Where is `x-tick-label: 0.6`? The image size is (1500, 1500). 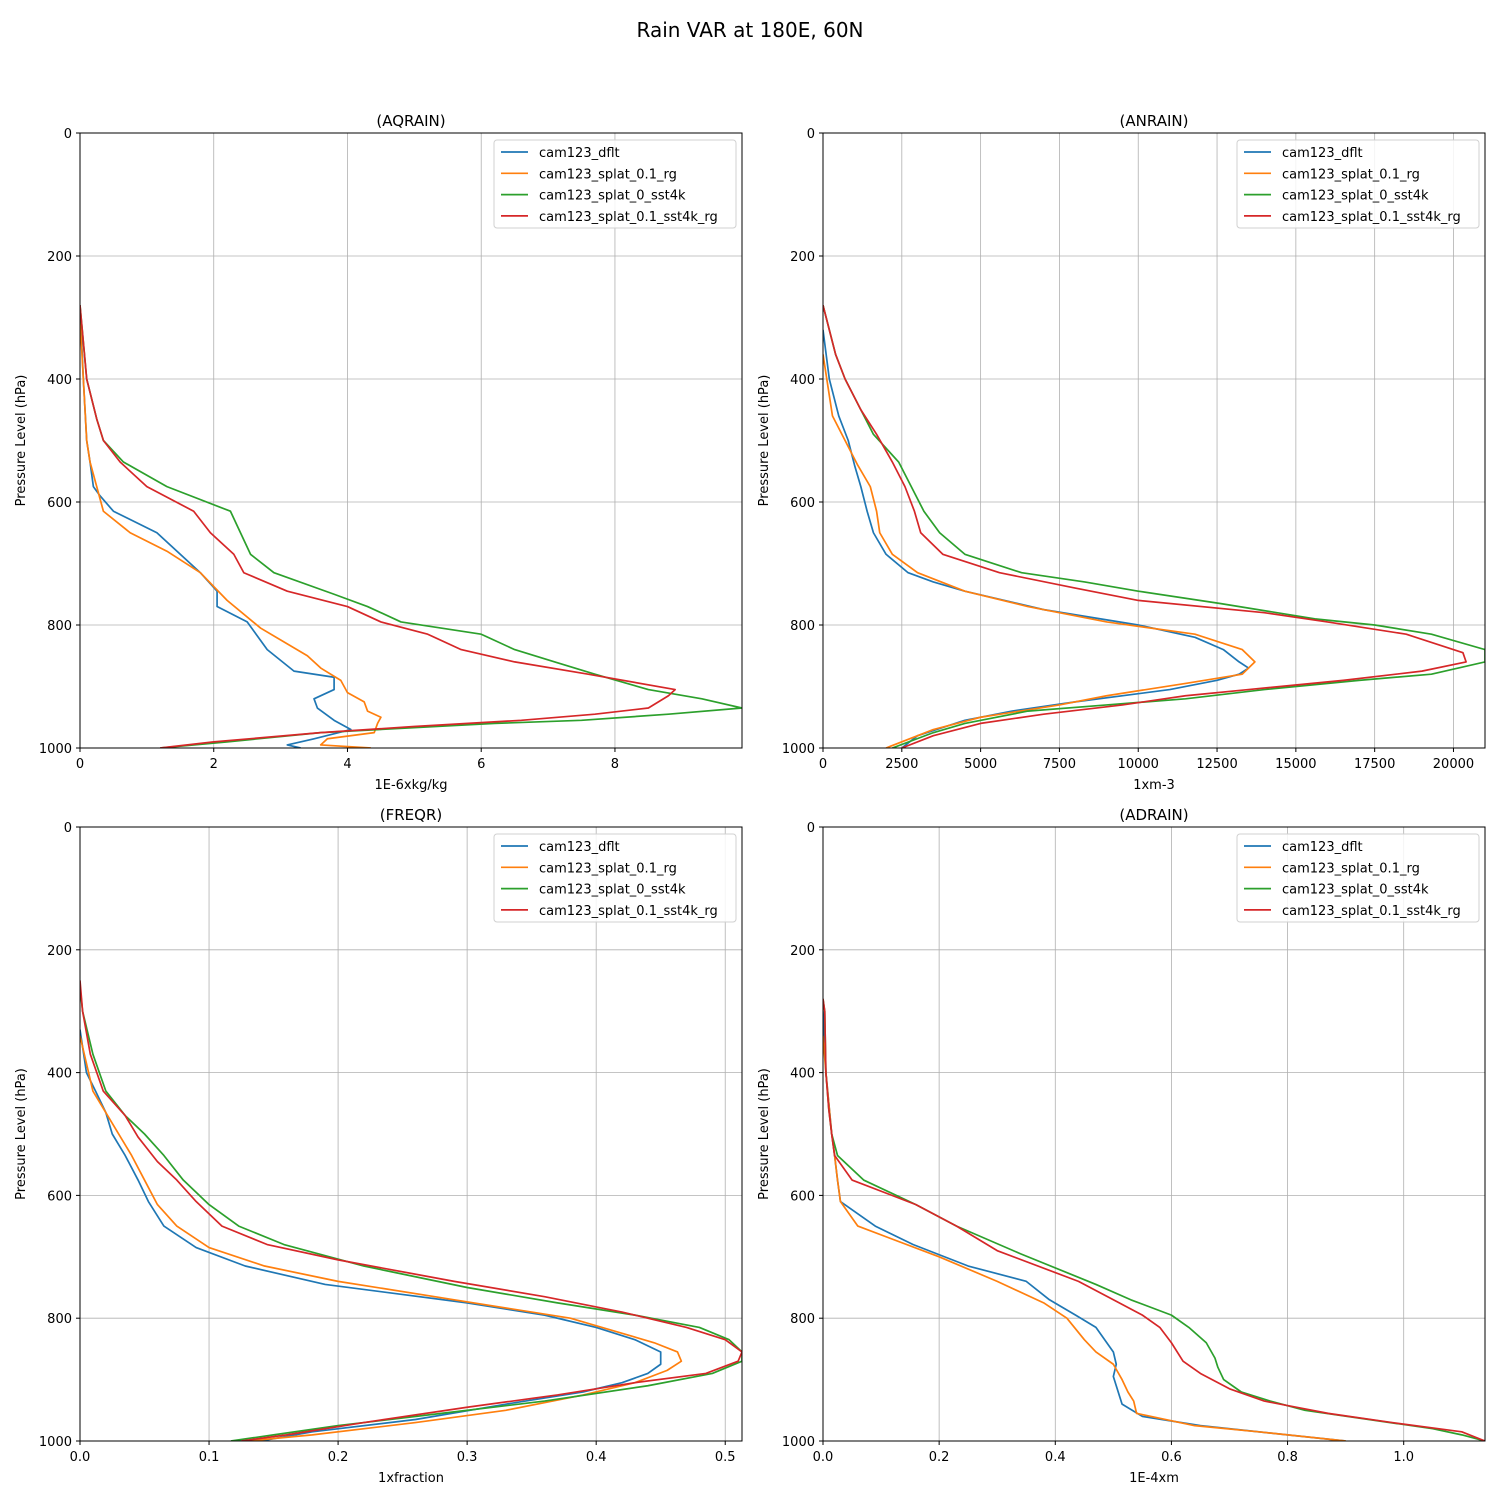 x-tick-label: 0.6 is located at coordinates (1171, 1457).